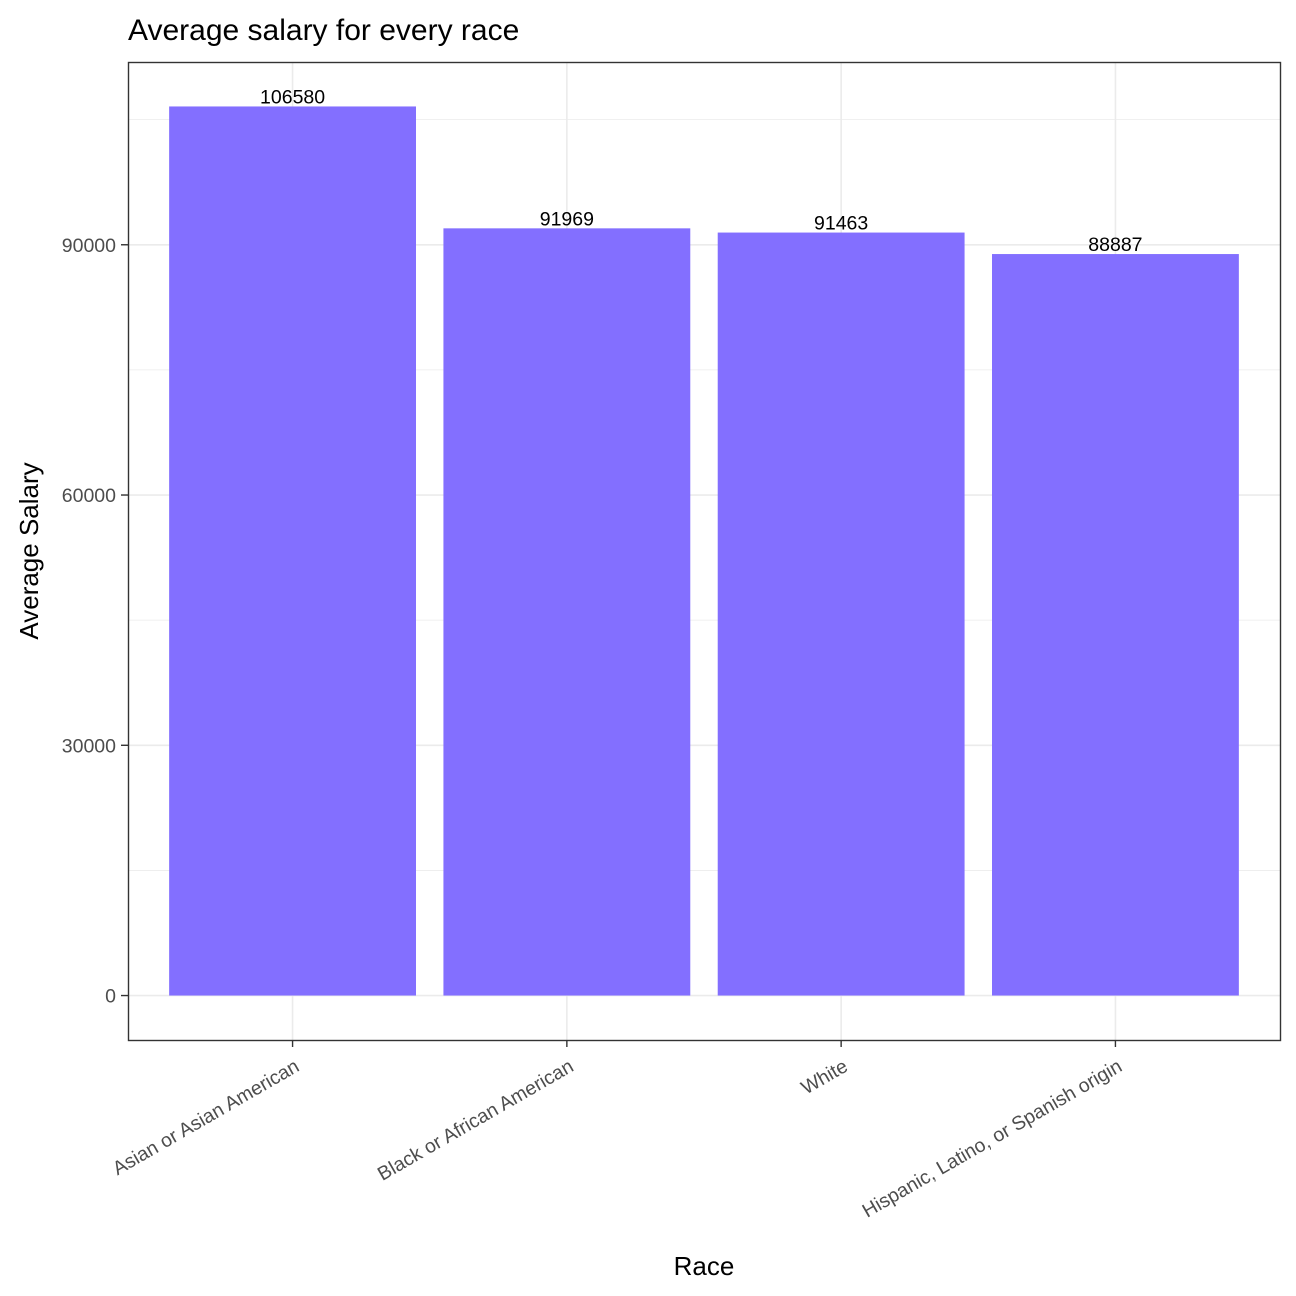  I want to click on y-tick-label: 90000, so click(89, 246).